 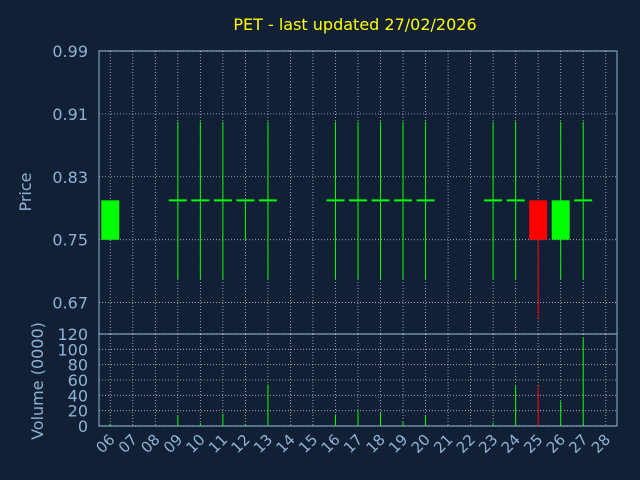 What do you see at coordinates (83, 426) in the screenshot?
I see `volume-y-tick: 0` at bounding box center [83, 426].